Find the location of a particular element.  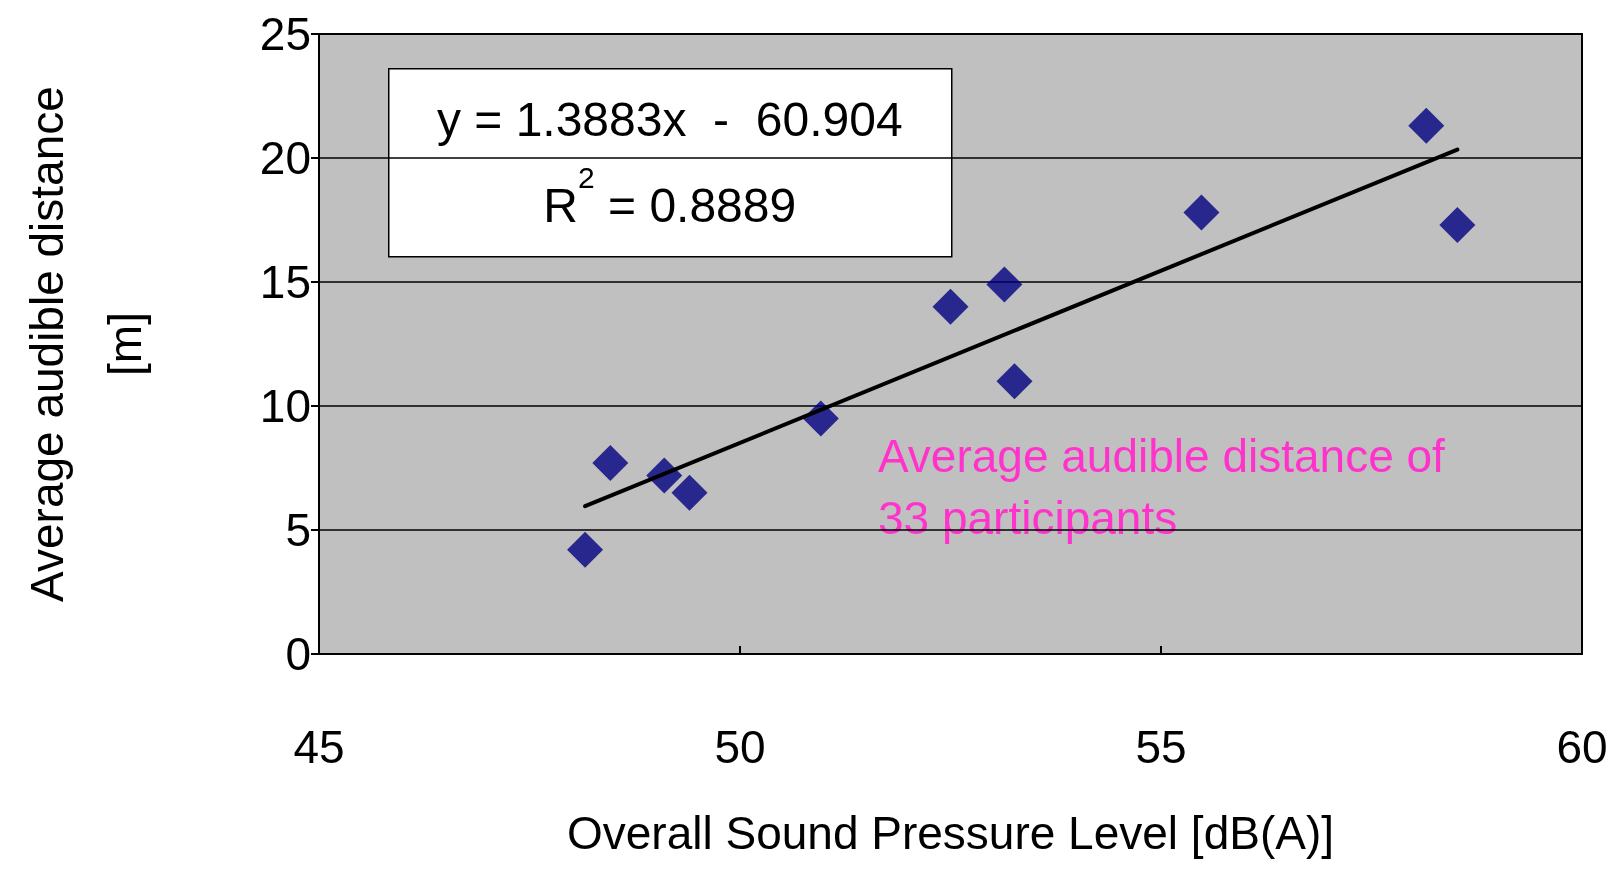

y-axis-title: Average audible distance [m] is located at coordinates (86, 344).